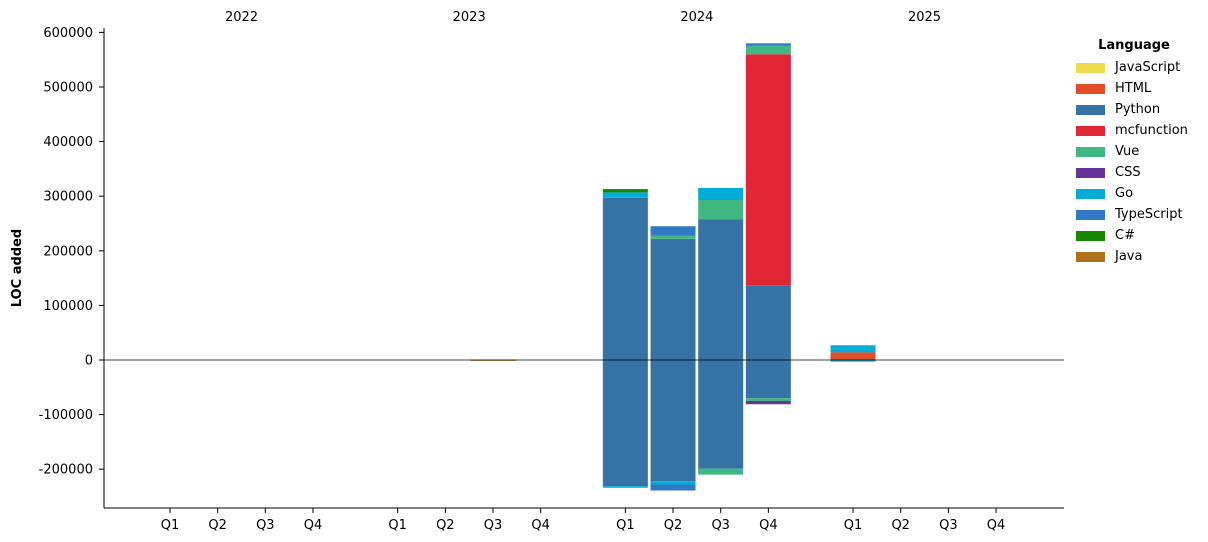 The width and height of the screenshot is (1208, 542). Describe the element at coordinates (1129, 256) in the screenshot. I see `legend-label: Java` at that location.